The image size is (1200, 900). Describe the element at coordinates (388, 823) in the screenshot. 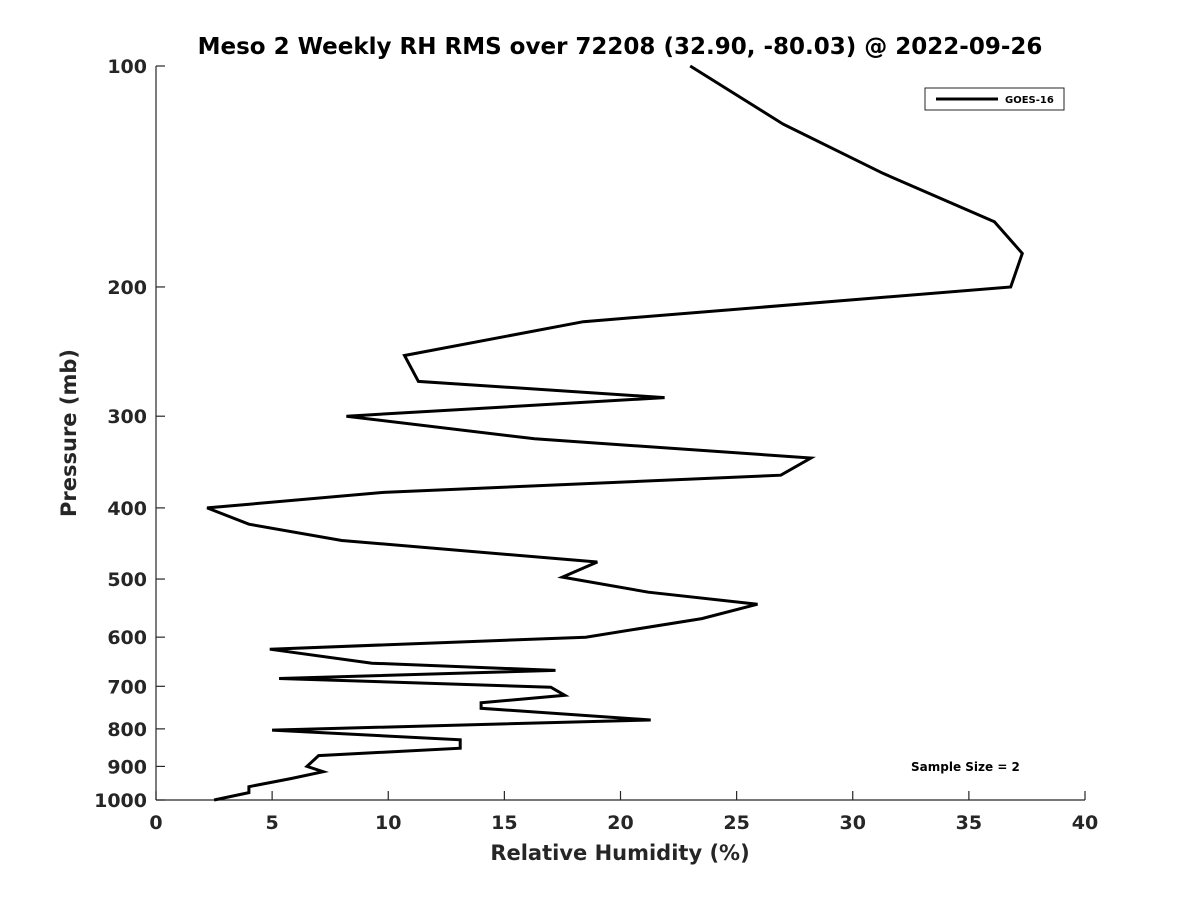

I see `x-tick-label: 10` at that location.